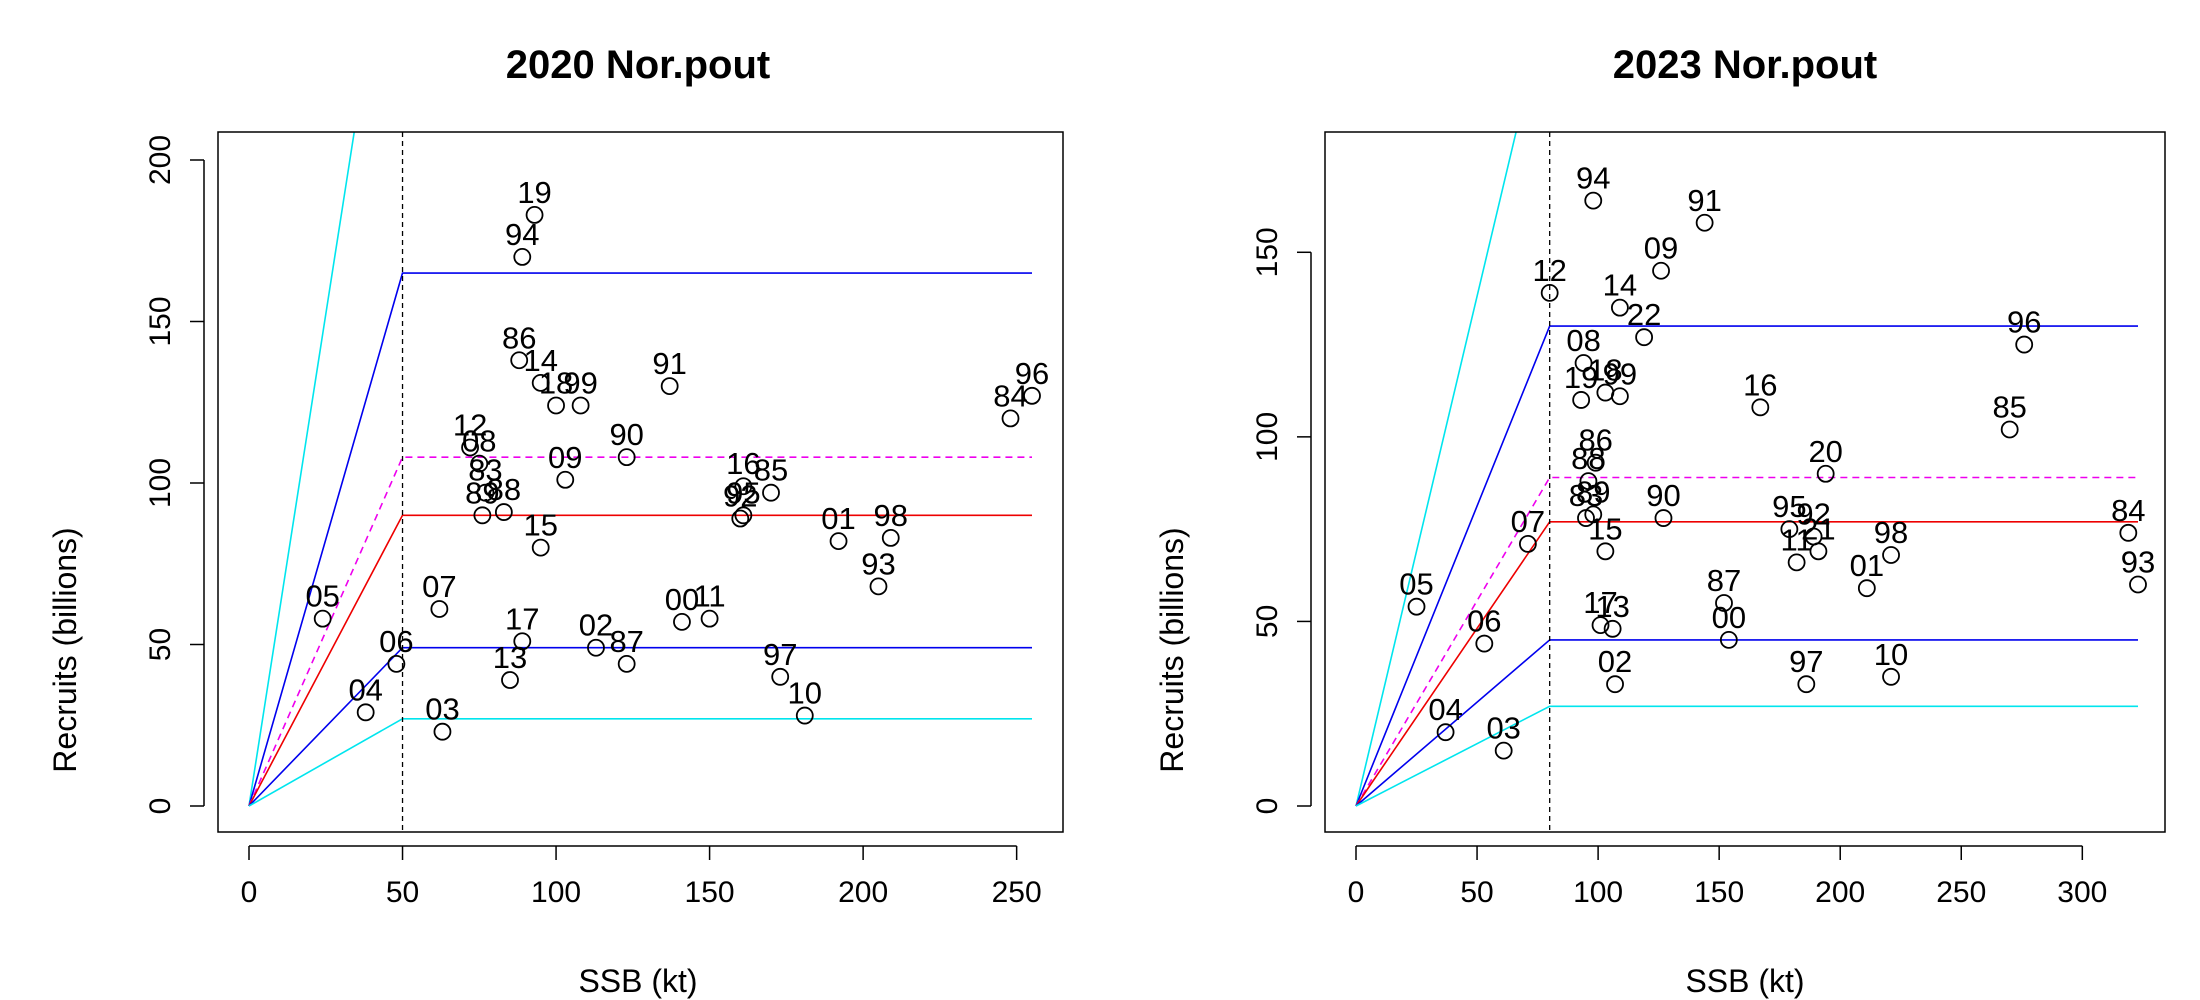 The image size is (2200, 1000). I want to click on x-tick-label: 100, so click(556, 892).